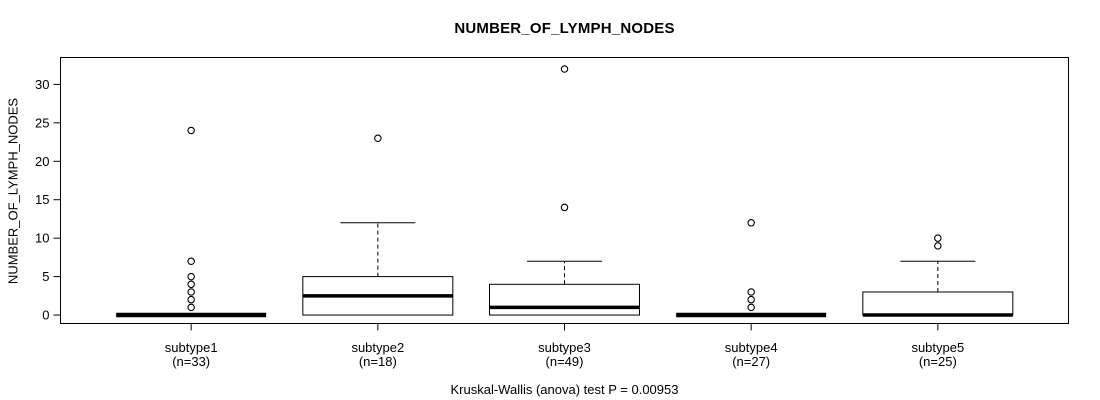 Image resolution: width=1100 pixels, height=400 pixels. Describe the element at coordinates (565, 361) in the screenshot. I see `x-tick-sublabel: (n=49)` at that location.